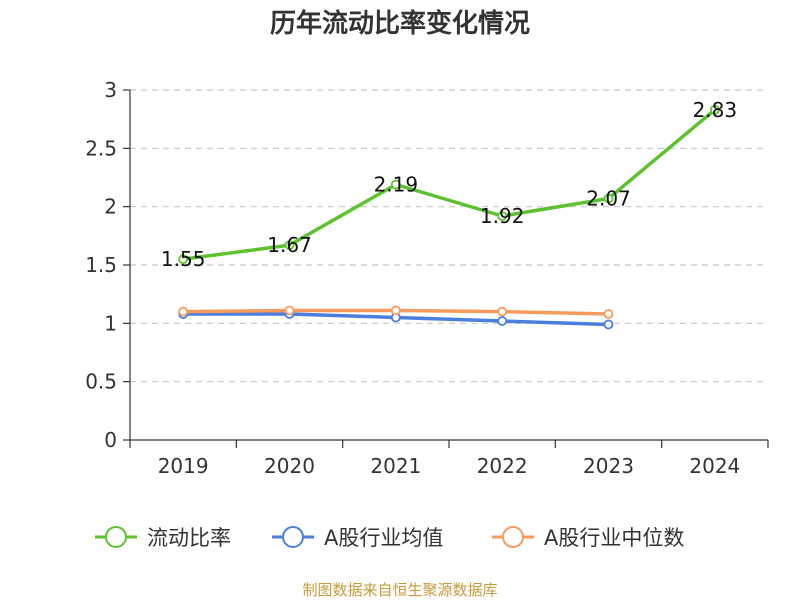  Describe the element at coordinates (183, 466) in the screenshot. I see `x-tick-label: 2019` at that location.